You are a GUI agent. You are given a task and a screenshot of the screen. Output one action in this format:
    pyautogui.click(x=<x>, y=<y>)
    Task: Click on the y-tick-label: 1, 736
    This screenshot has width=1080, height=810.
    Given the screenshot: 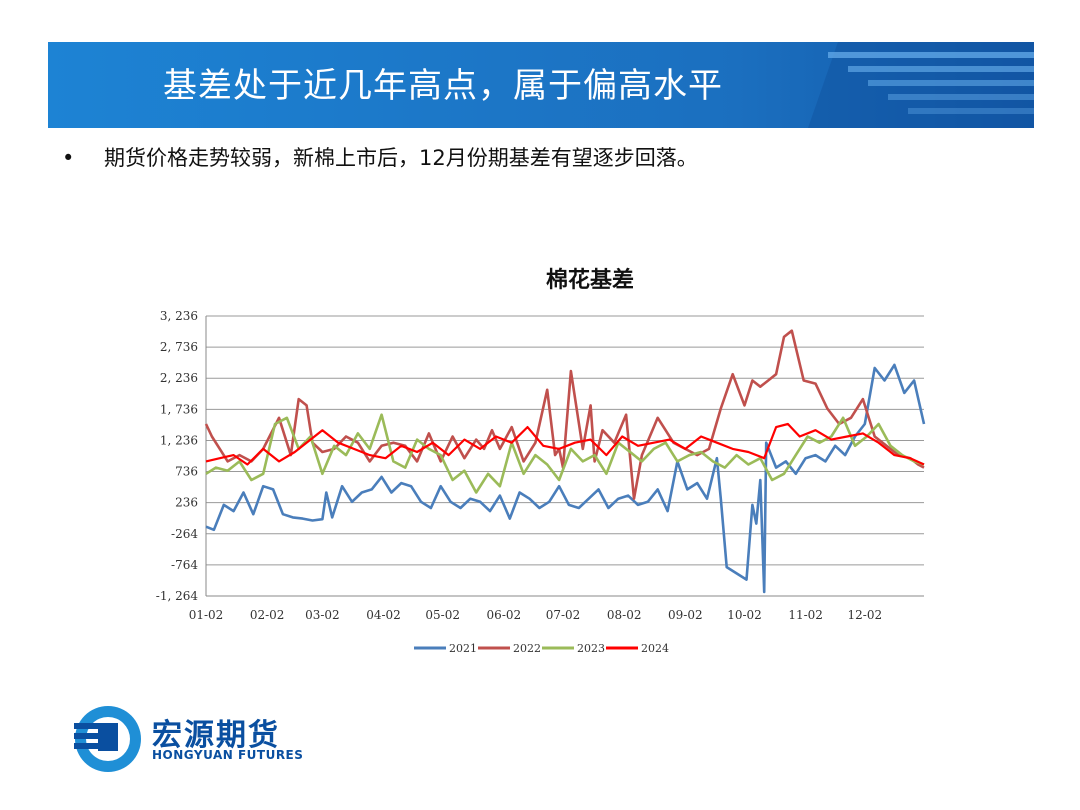 What is the action you would take?
    pyautogui.click(x=179, y=409)
    